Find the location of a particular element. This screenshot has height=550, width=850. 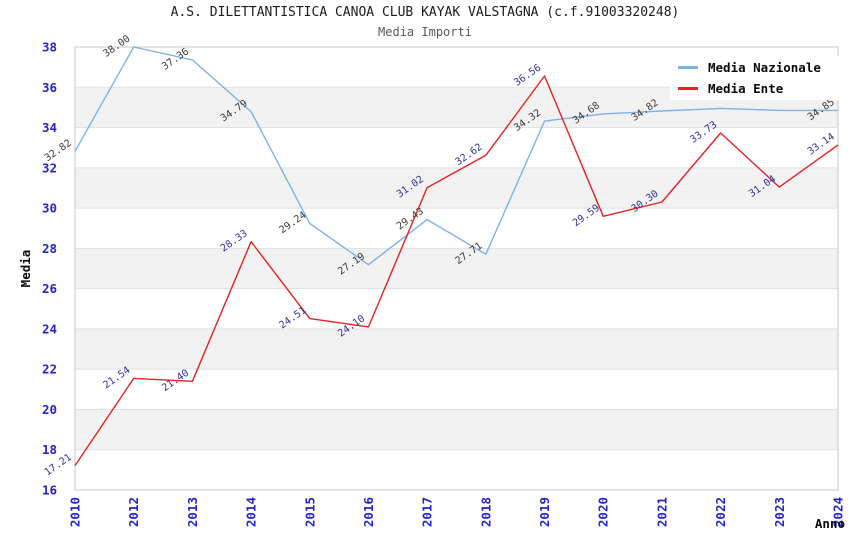

legend-item-media-ente: Media Ente is located at coordinates (764, 88).